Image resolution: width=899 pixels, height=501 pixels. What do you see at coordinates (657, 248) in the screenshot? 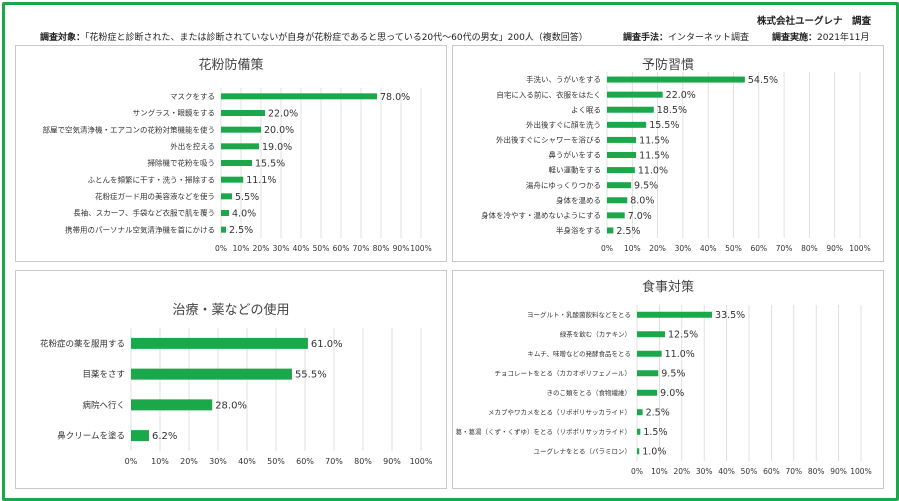
I see `tick-label: 20%` at bounding box center [657, 248].